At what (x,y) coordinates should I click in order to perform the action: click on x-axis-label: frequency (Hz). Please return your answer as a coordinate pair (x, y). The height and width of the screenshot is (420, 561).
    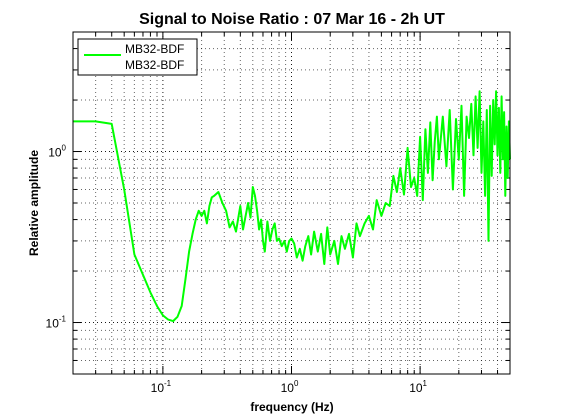
    Looking at the image, I should click on (291, 407).